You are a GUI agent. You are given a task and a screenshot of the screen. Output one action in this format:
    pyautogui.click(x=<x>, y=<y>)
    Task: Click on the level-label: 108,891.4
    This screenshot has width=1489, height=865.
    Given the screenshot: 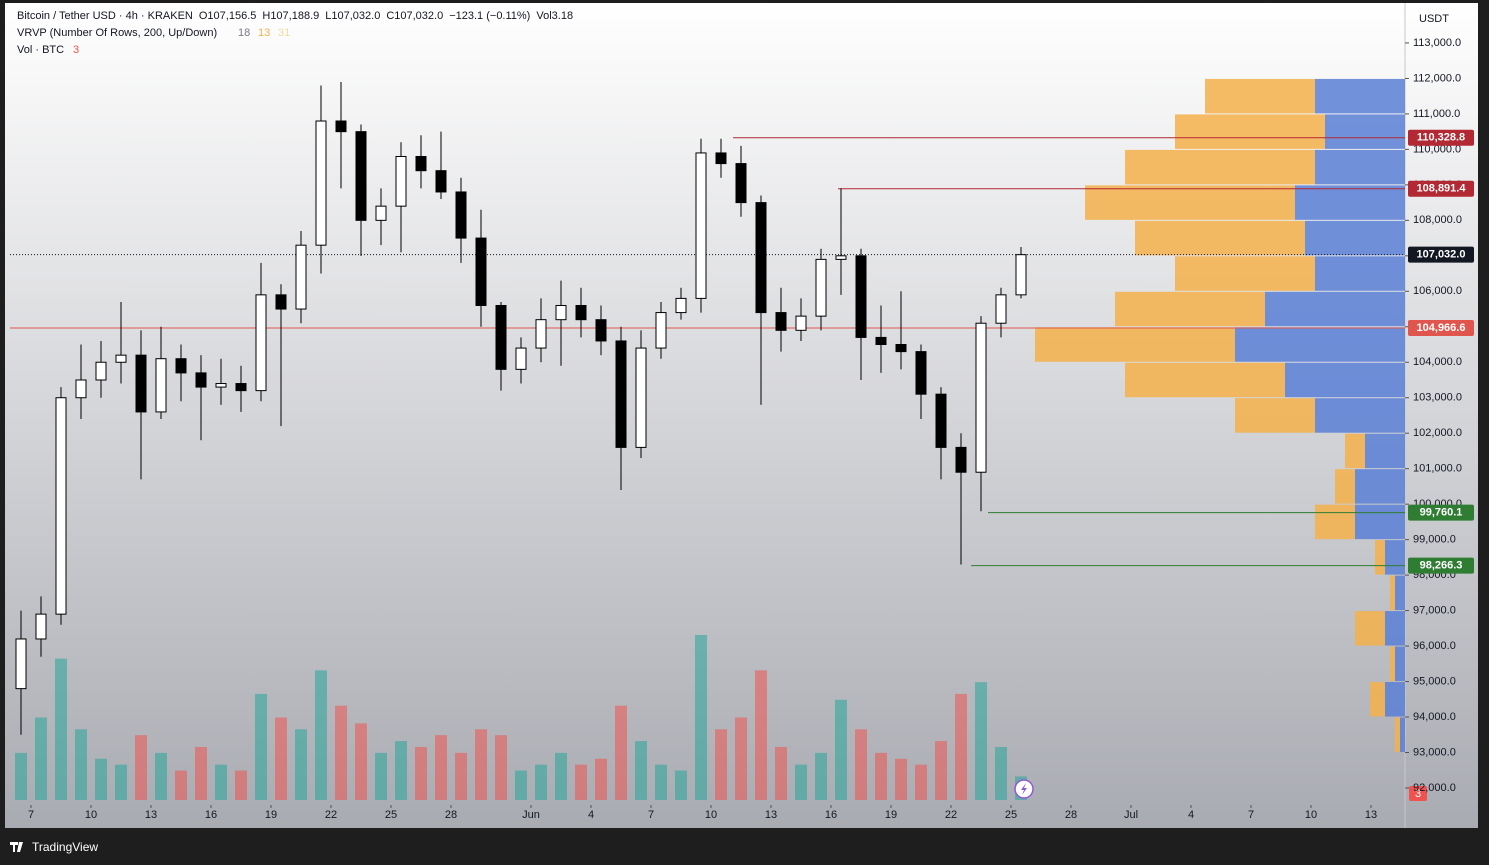 What is the action you would take?
    pyautogui.click(x=1442, y=189)
    